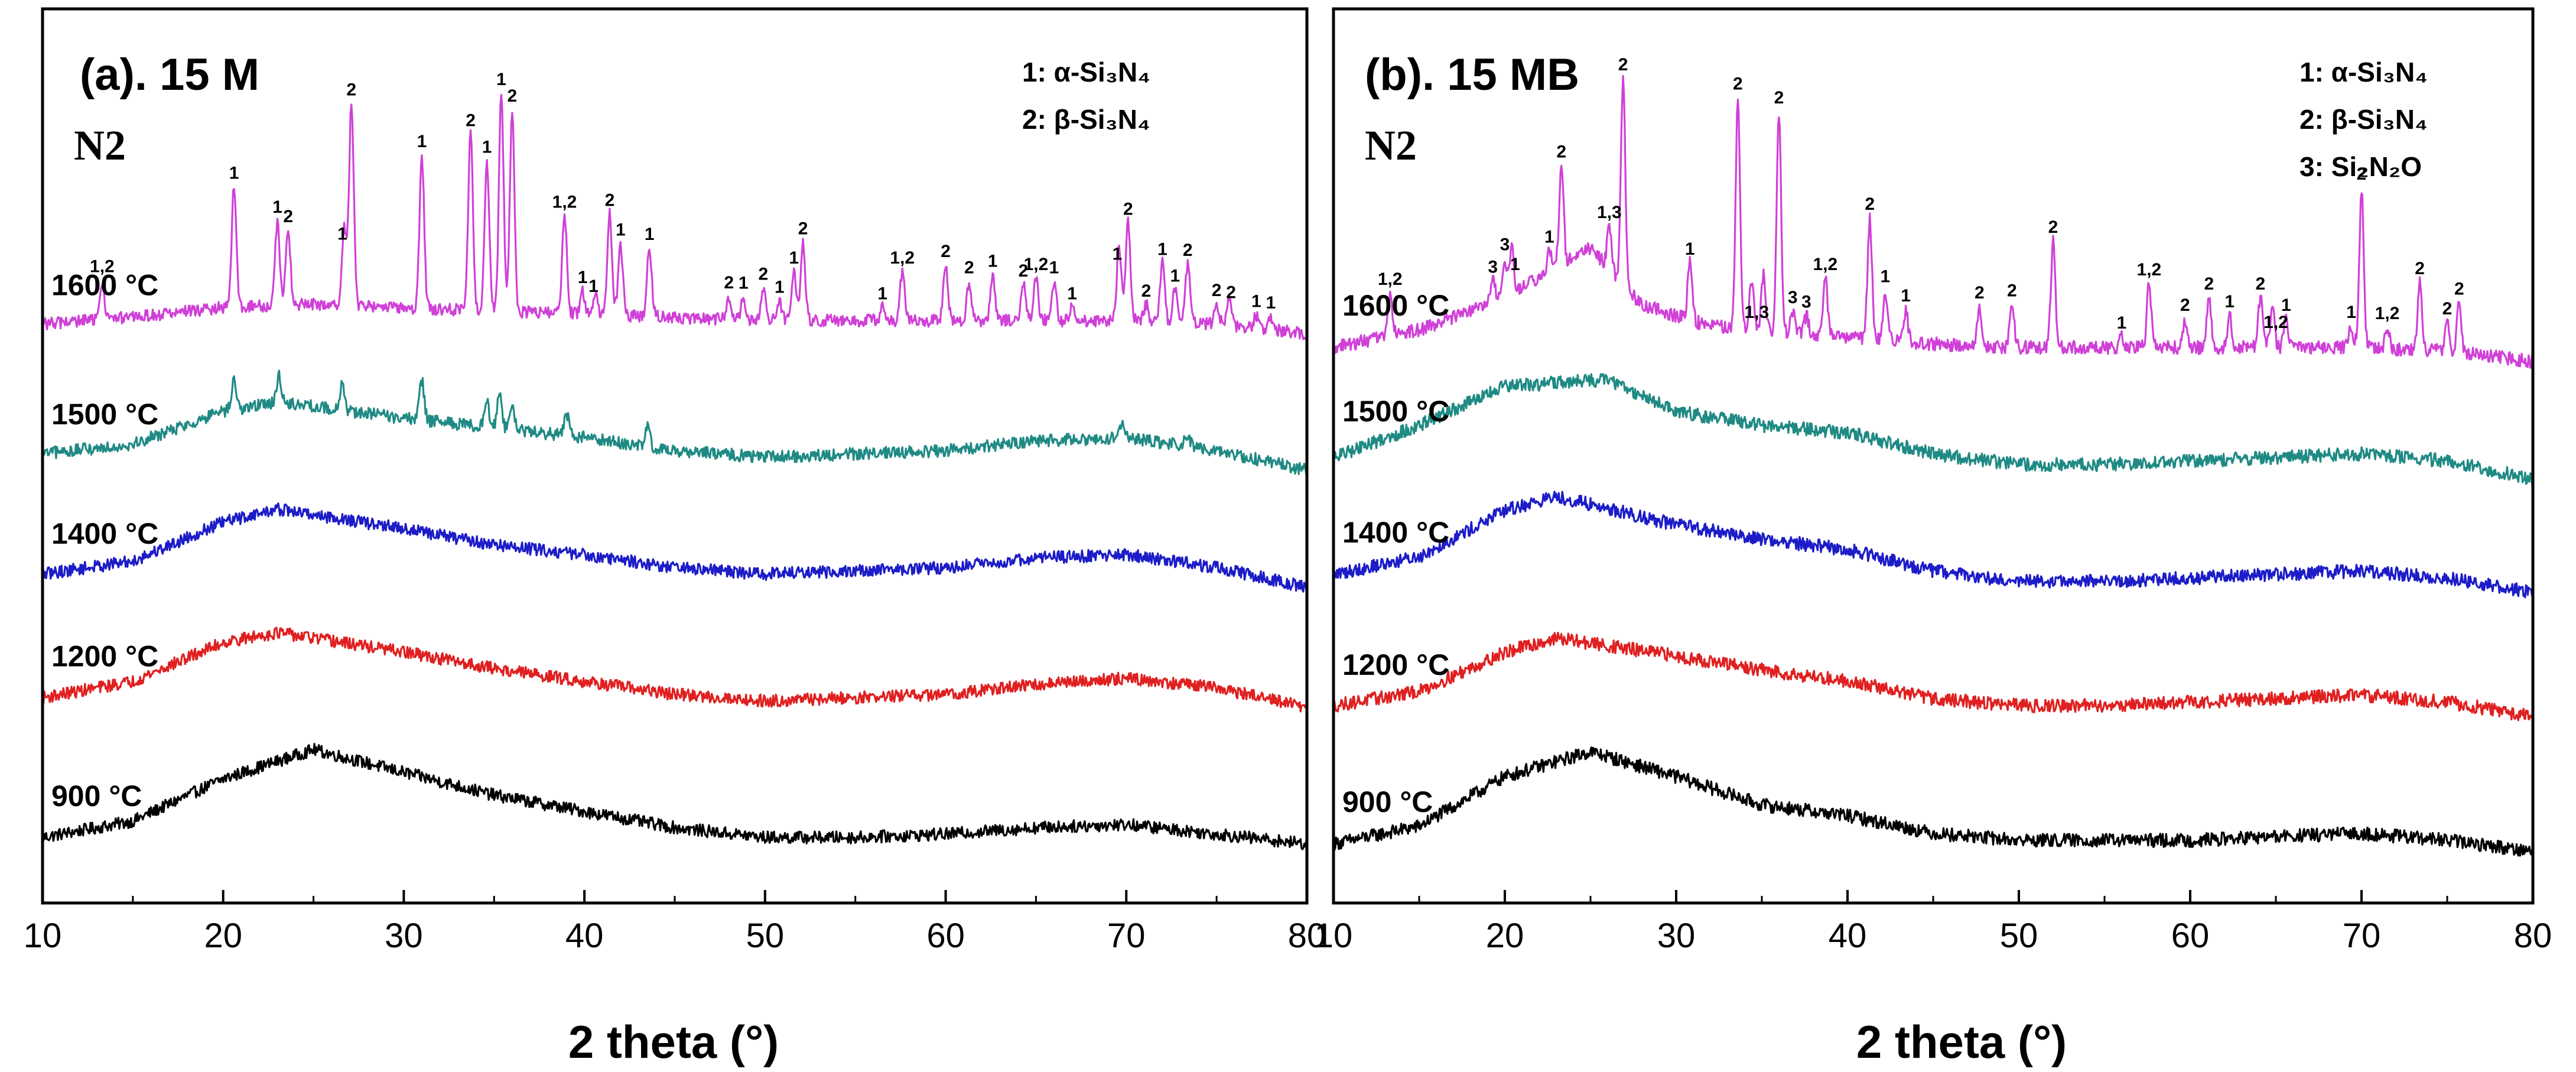  I want to click on series-temperature-label: 1500 °C, so click(1395, 411).